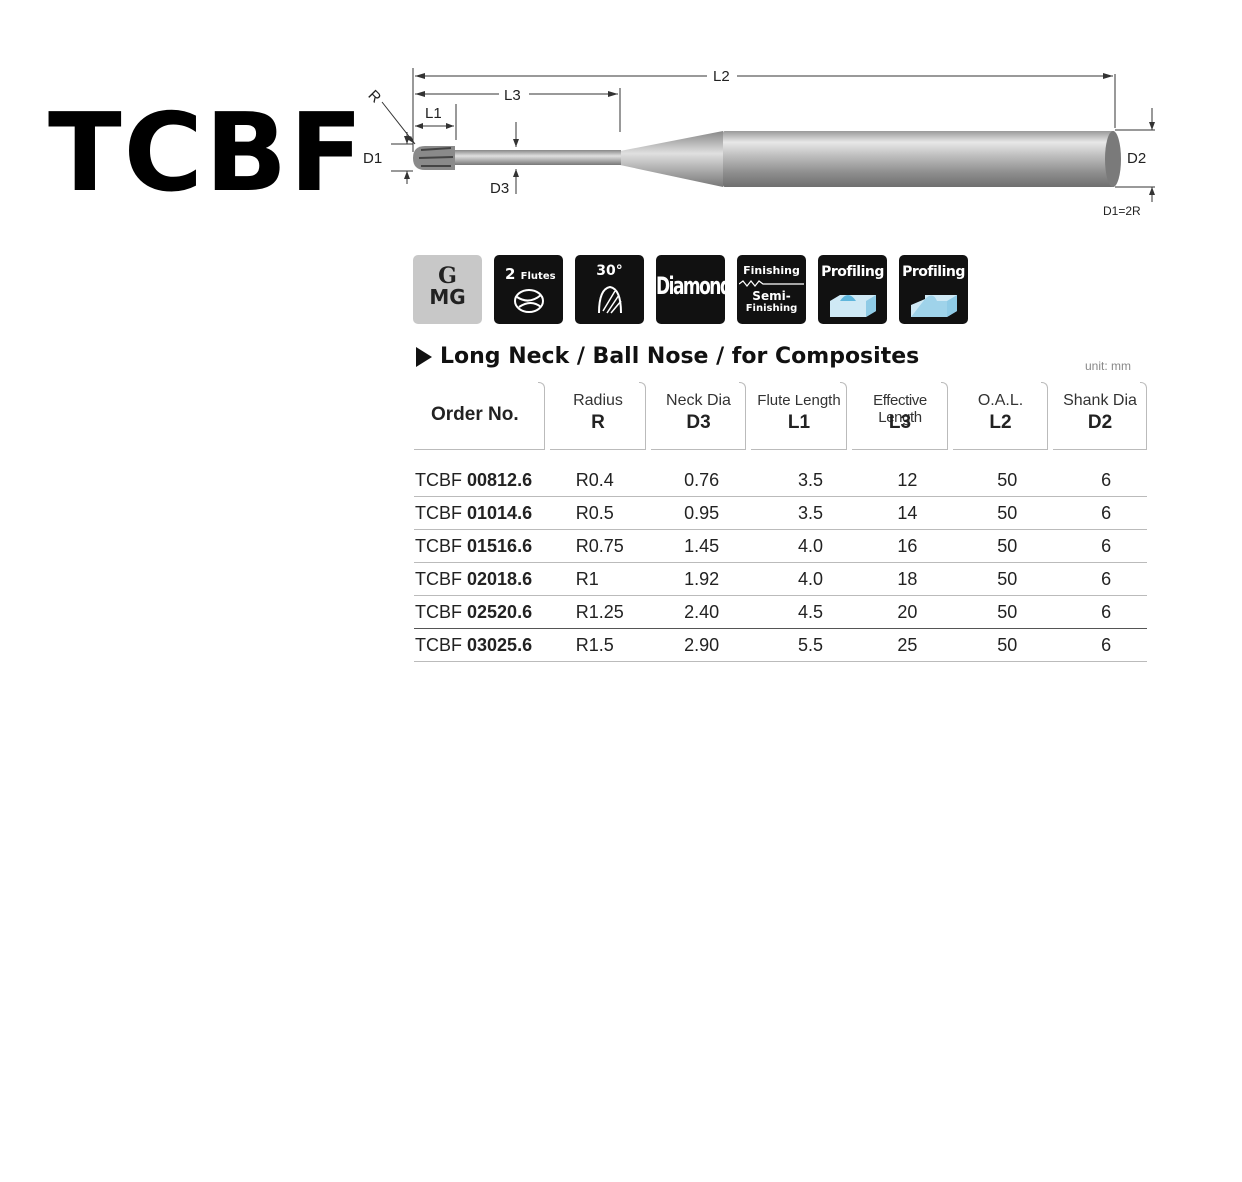 Image resolution: width=1242 pixels, height=1182 pixels. What do you see at coordinates (424, 356) in the screenshot?
I see `play-arrow-icon` at bounding box center [424, 356].